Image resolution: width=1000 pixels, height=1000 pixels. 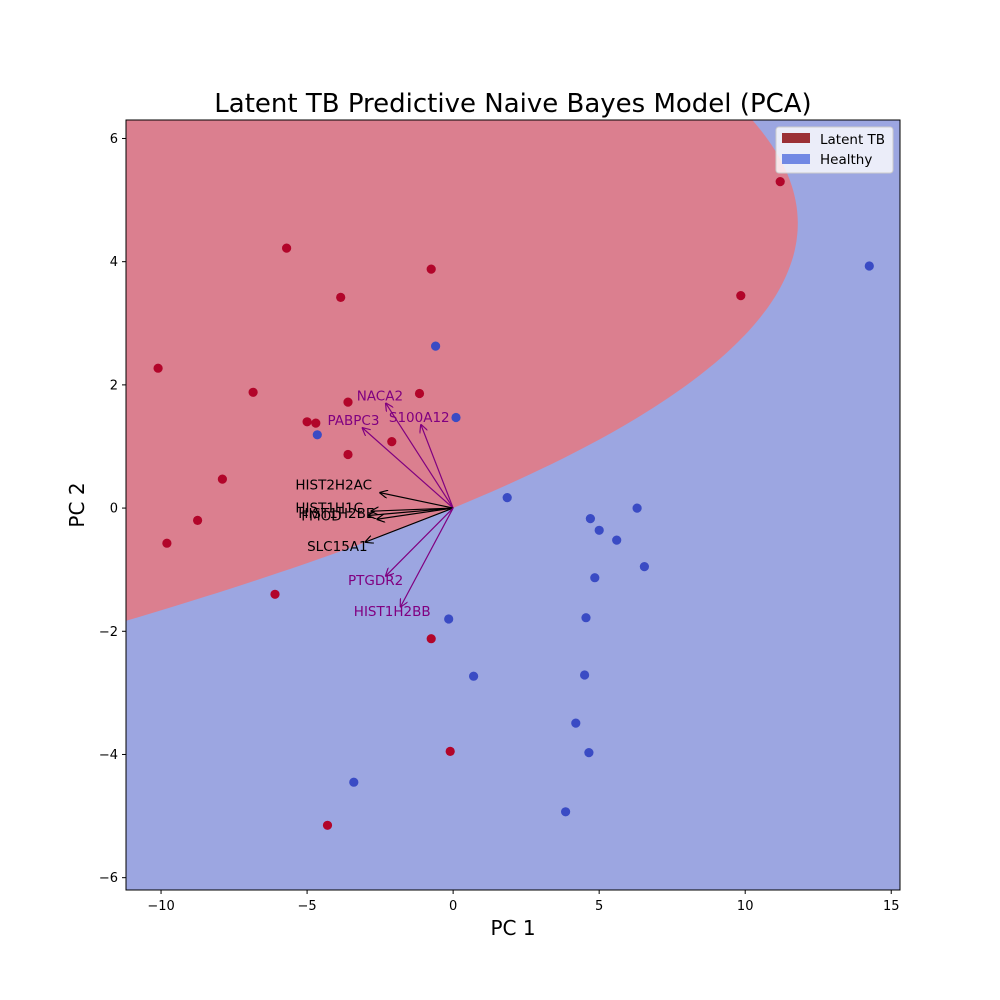 I want to click on loading-arrow-slc15a1, so click(x=410, y=524).